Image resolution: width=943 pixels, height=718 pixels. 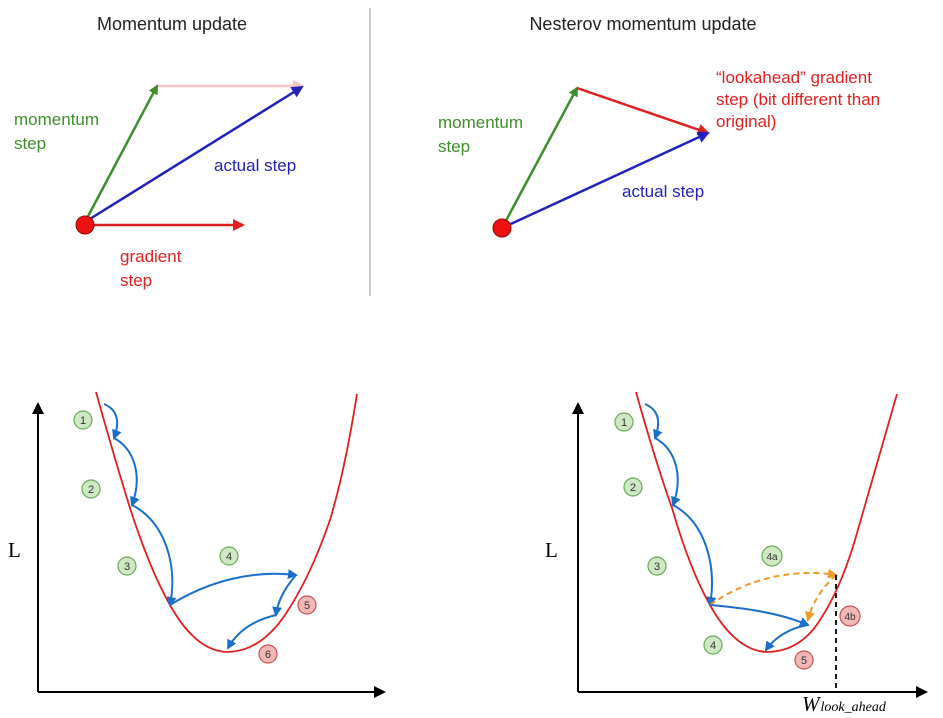 What do you see at coordinates (172, 24) in the screenshot?
I see `momentum-update-title: Momentum update` at bounding box center [172, 24].